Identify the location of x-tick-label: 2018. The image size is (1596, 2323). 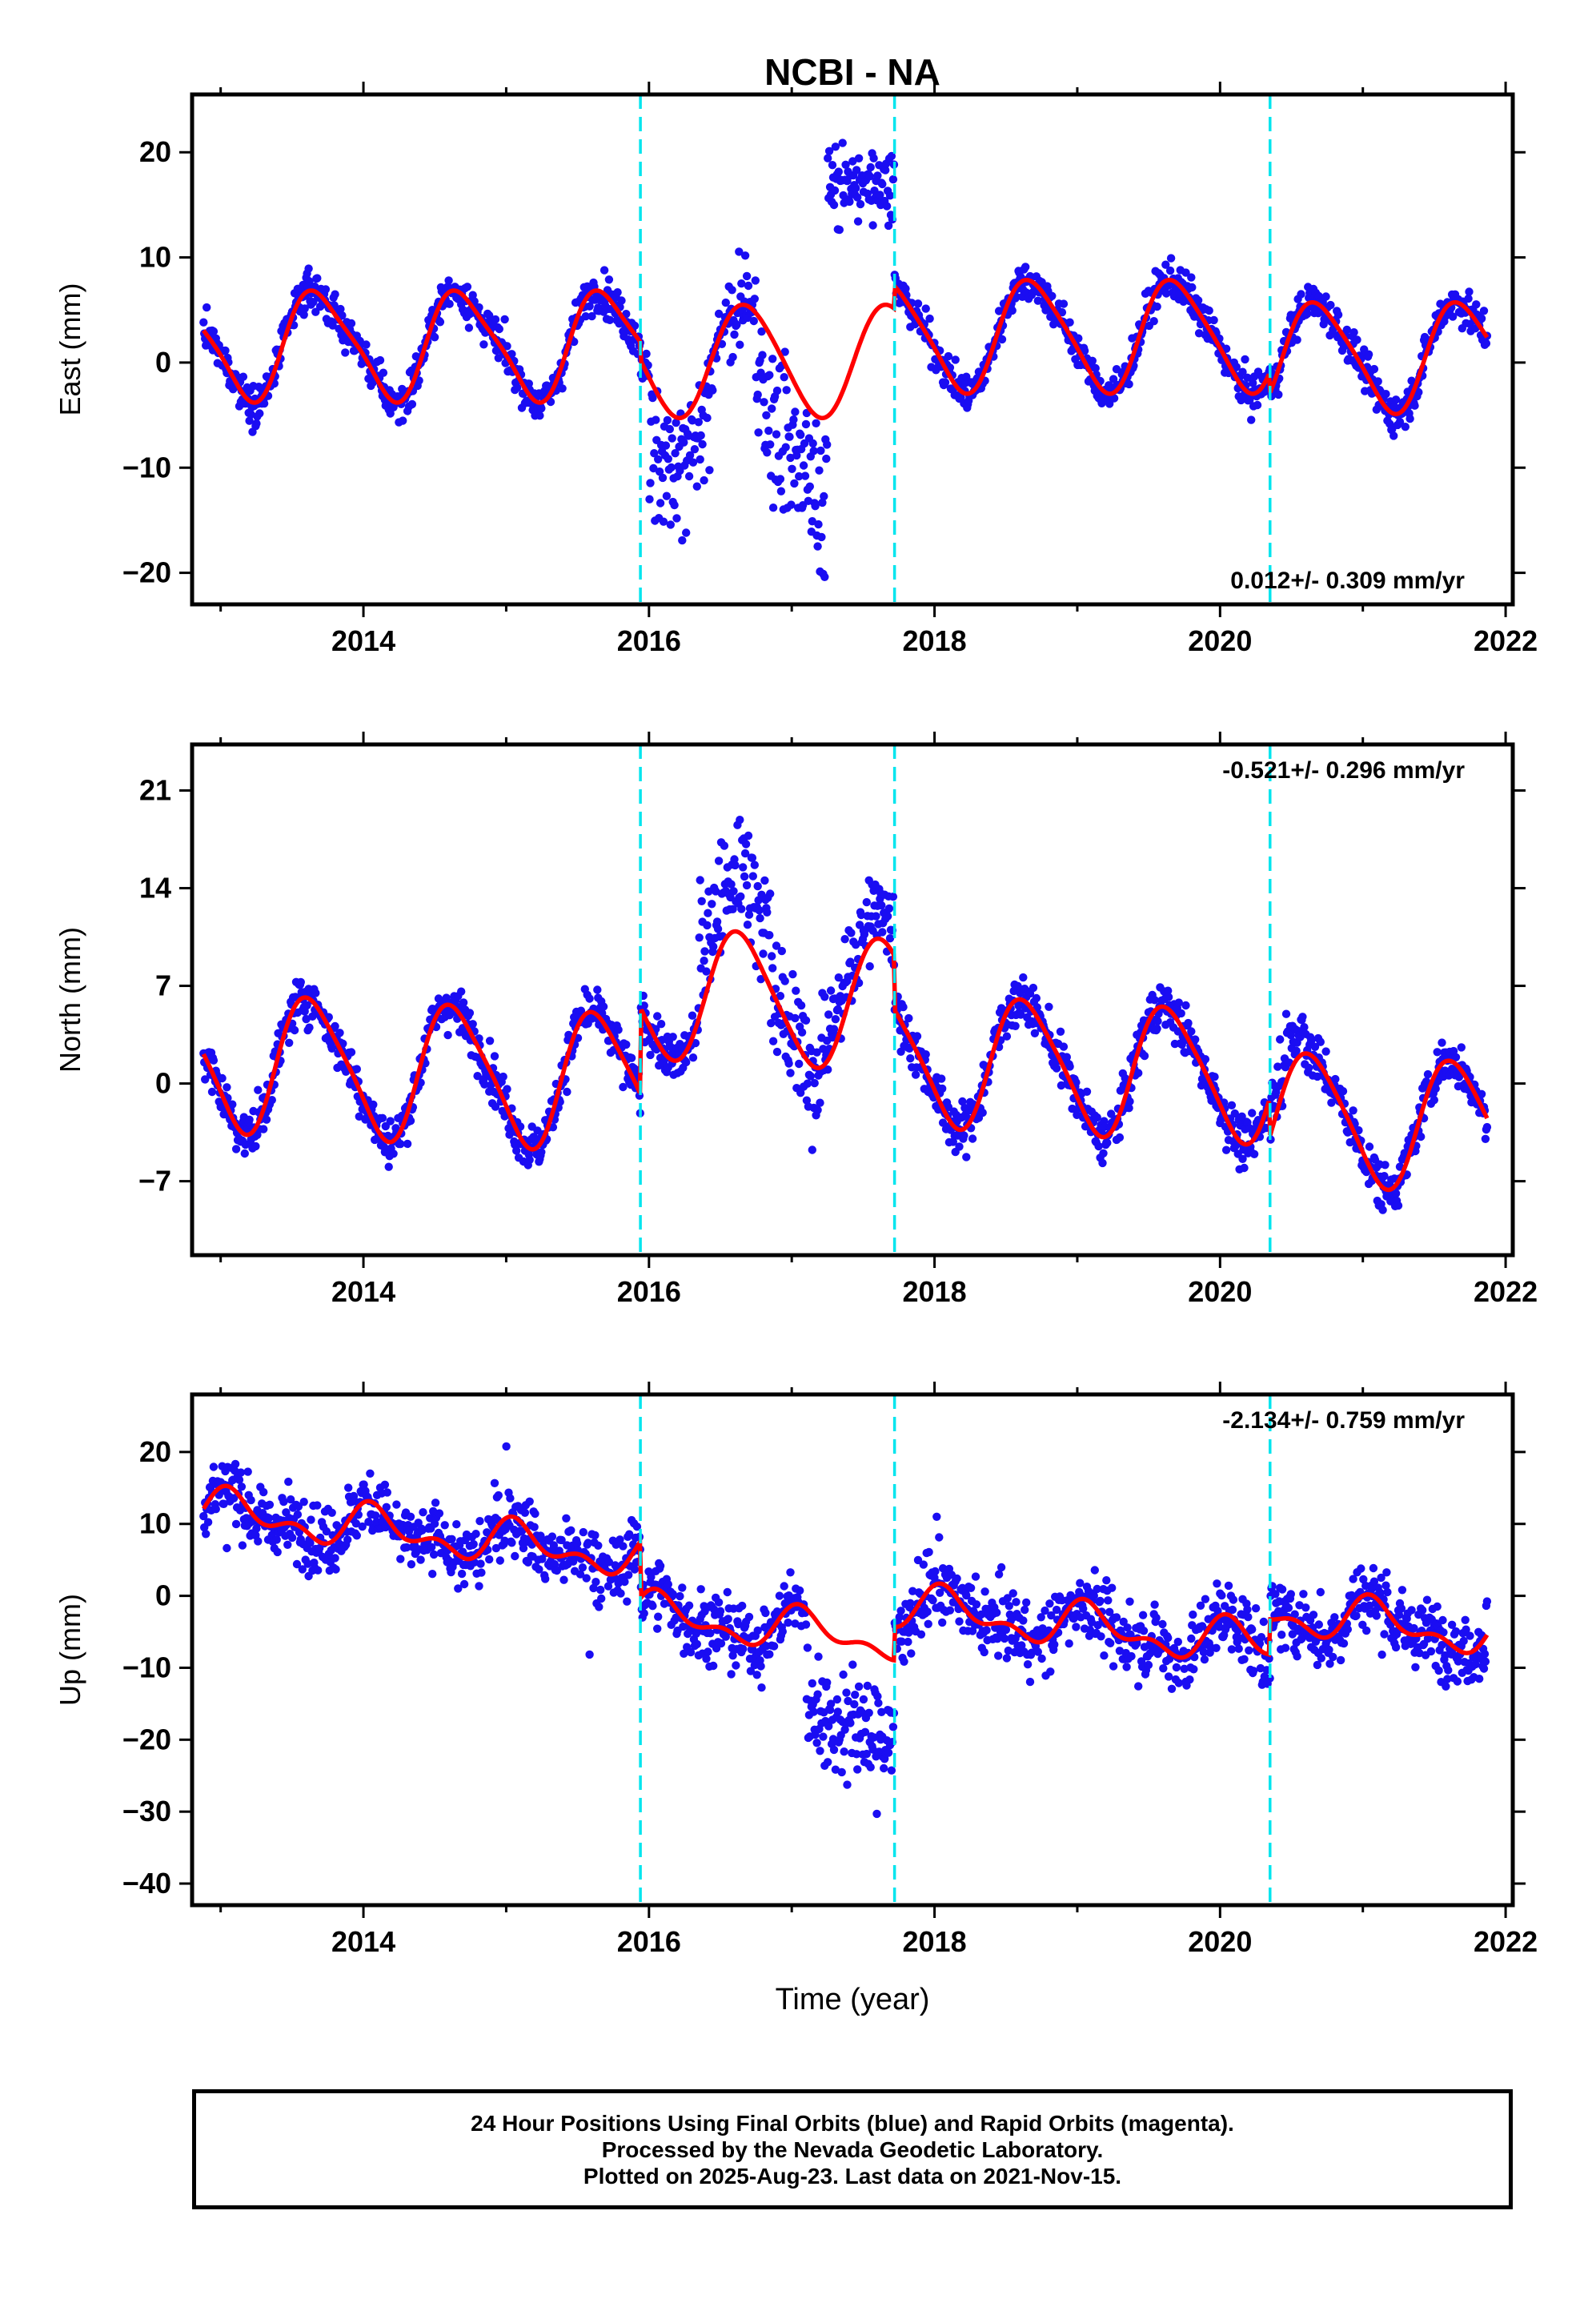
(935, 1291).